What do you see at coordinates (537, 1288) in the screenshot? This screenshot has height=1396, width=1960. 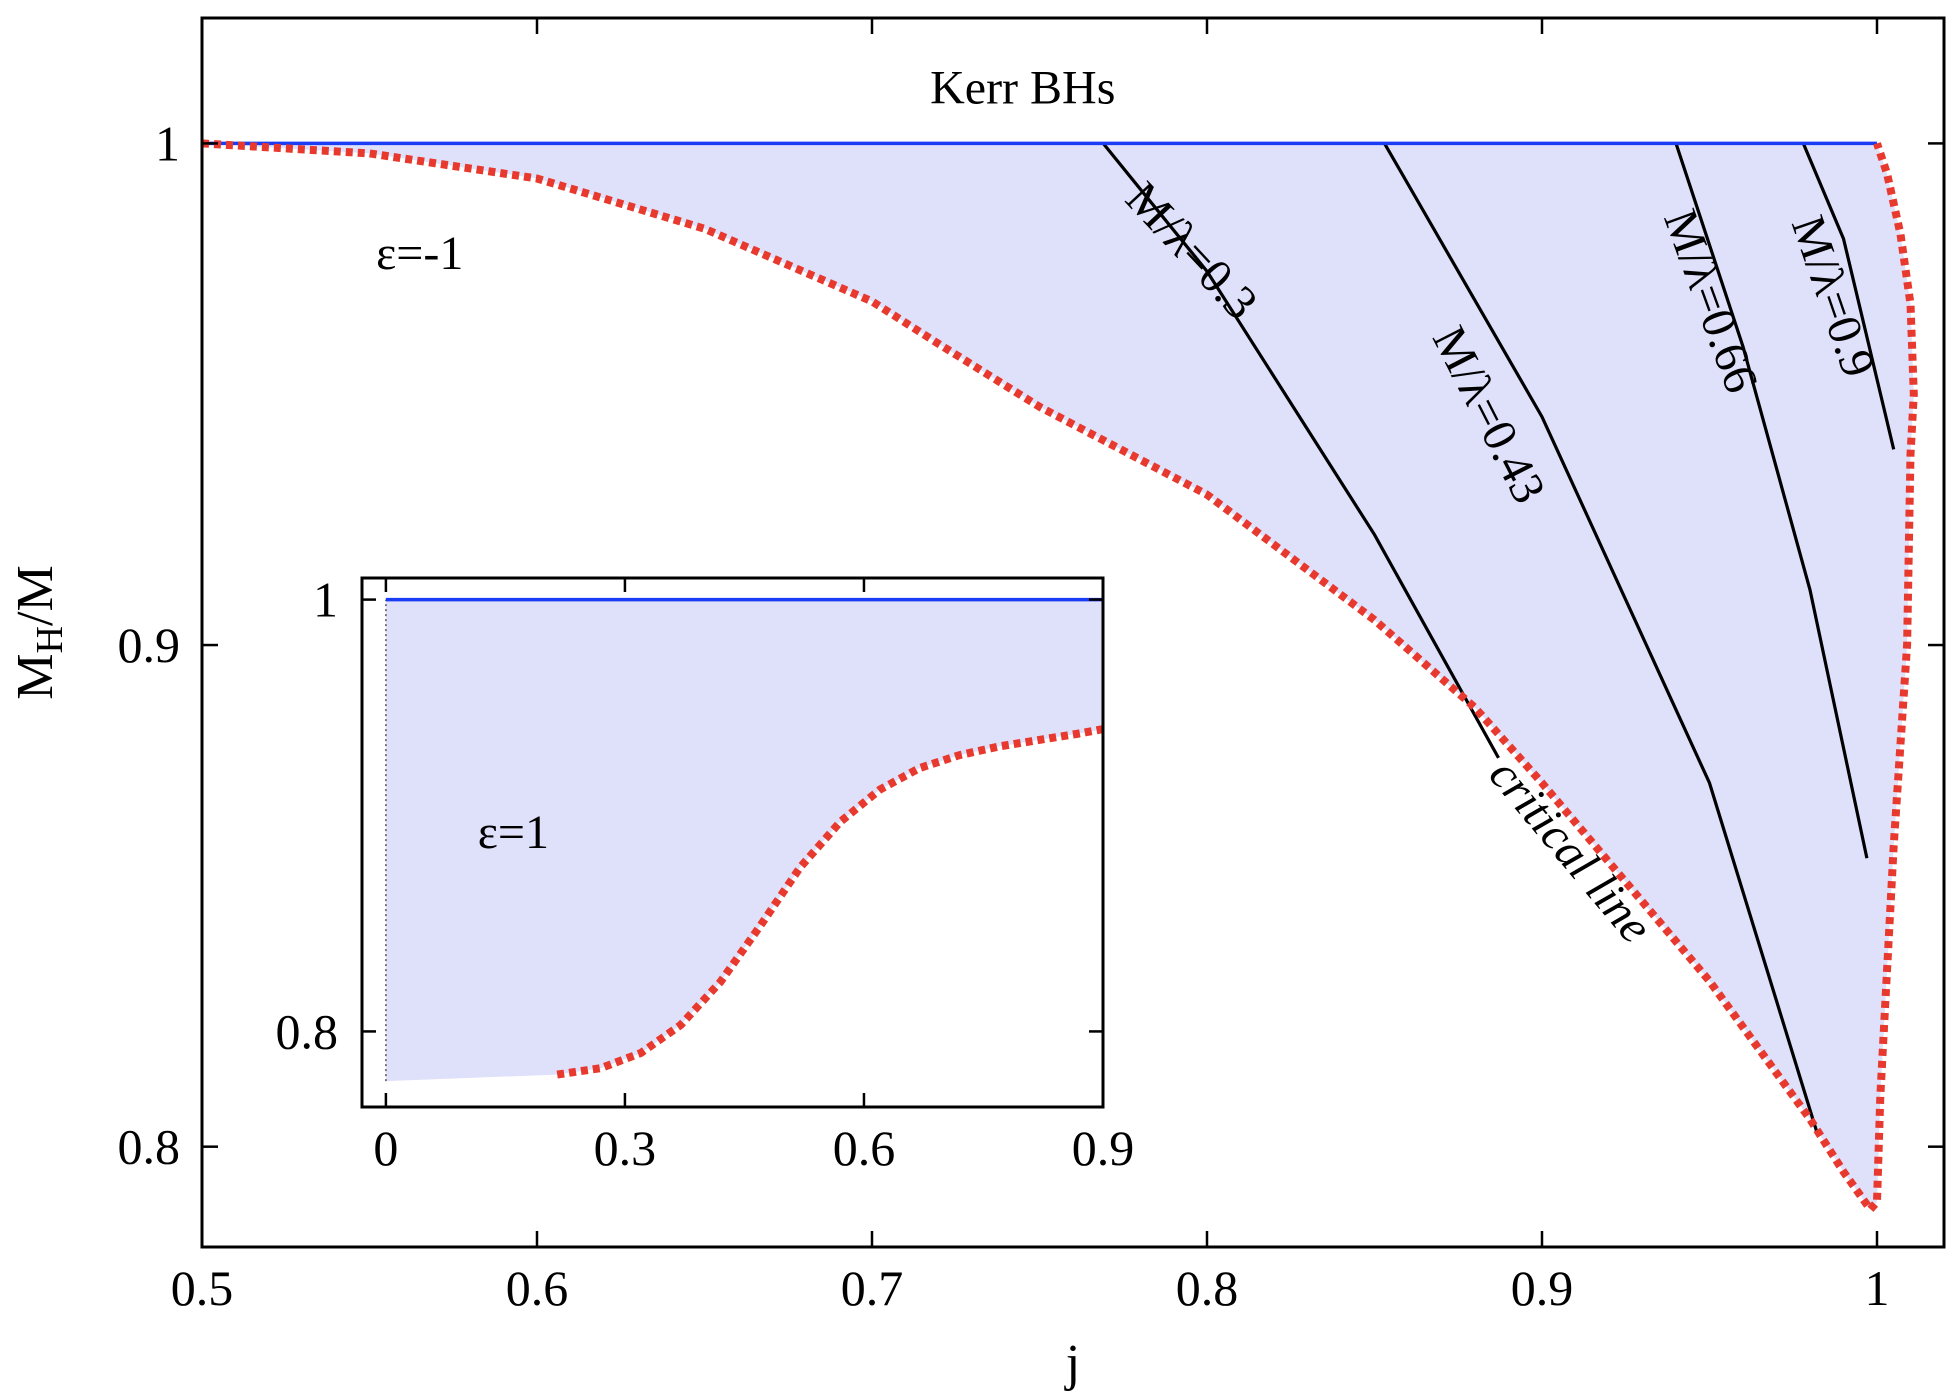 I see `x-tick-label-1: 0.6` at bounding box center [537, 1288].